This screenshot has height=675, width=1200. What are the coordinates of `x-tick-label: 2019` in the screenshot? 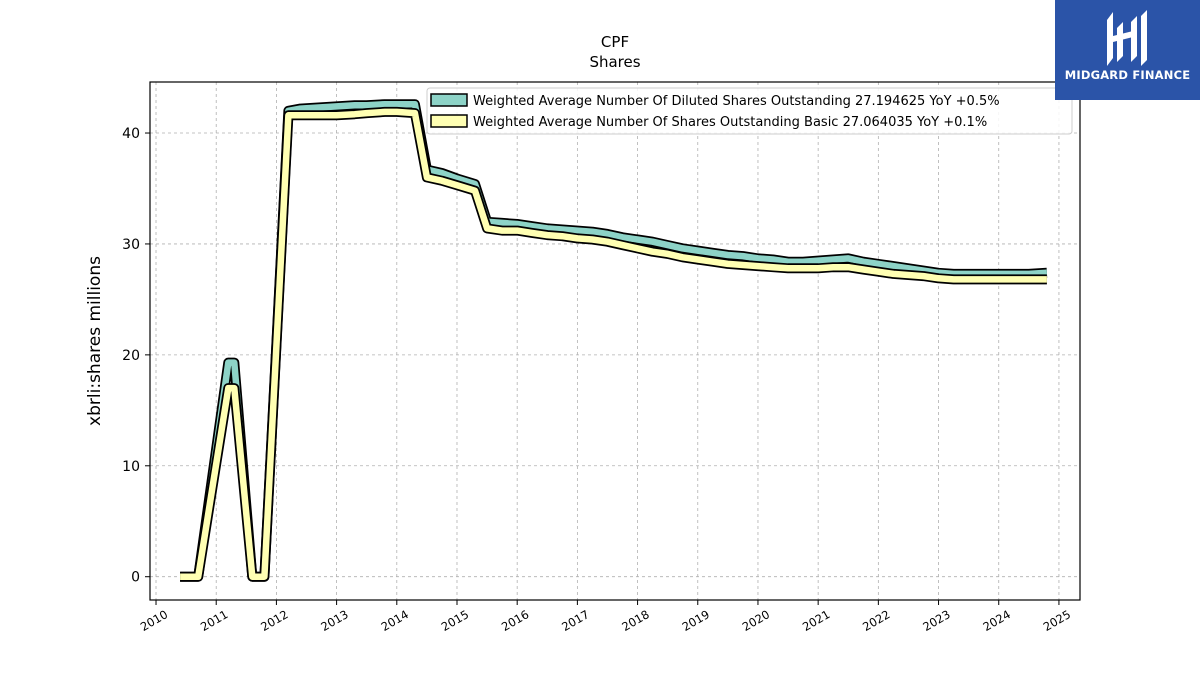 It's located at (696, 620).